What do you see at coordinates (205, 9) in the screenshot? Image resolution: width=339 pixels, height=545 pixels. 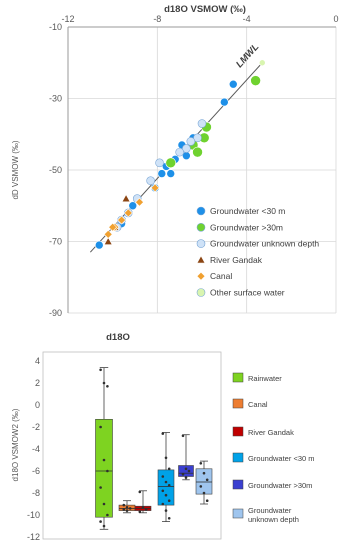 I see `scatter-title: d18O VSMOW (‰)` at bounding box center [205, 9].